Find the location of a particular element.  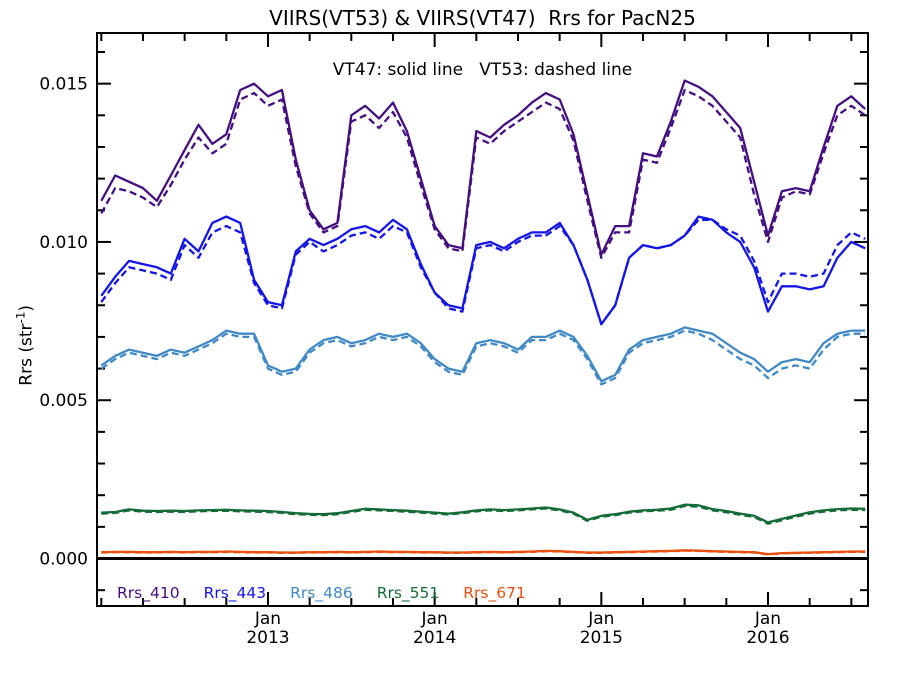

legend: Rrs_410 Rrs_443 Rrs_486 Rrs_551 Rrs_671 is located at coordinates (321, 593).